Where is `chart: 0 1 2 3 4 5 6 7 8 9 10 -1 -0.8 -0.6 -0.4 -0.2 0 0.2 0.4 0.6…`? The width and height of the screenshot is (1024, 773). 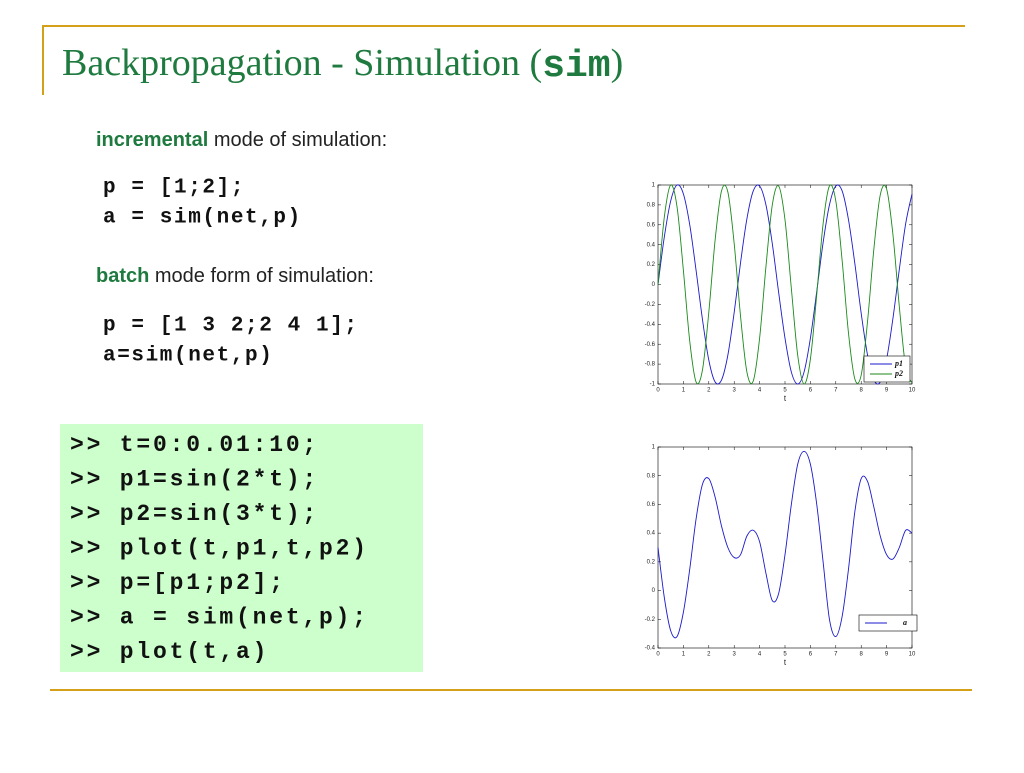 chart: 0 1 2 3 4 5 6 7 8 9 10 -1 -0.8 -0.6 -0.4 -0.2 0 0.2 0.4 0.6… is located at coordinates (780, 293).